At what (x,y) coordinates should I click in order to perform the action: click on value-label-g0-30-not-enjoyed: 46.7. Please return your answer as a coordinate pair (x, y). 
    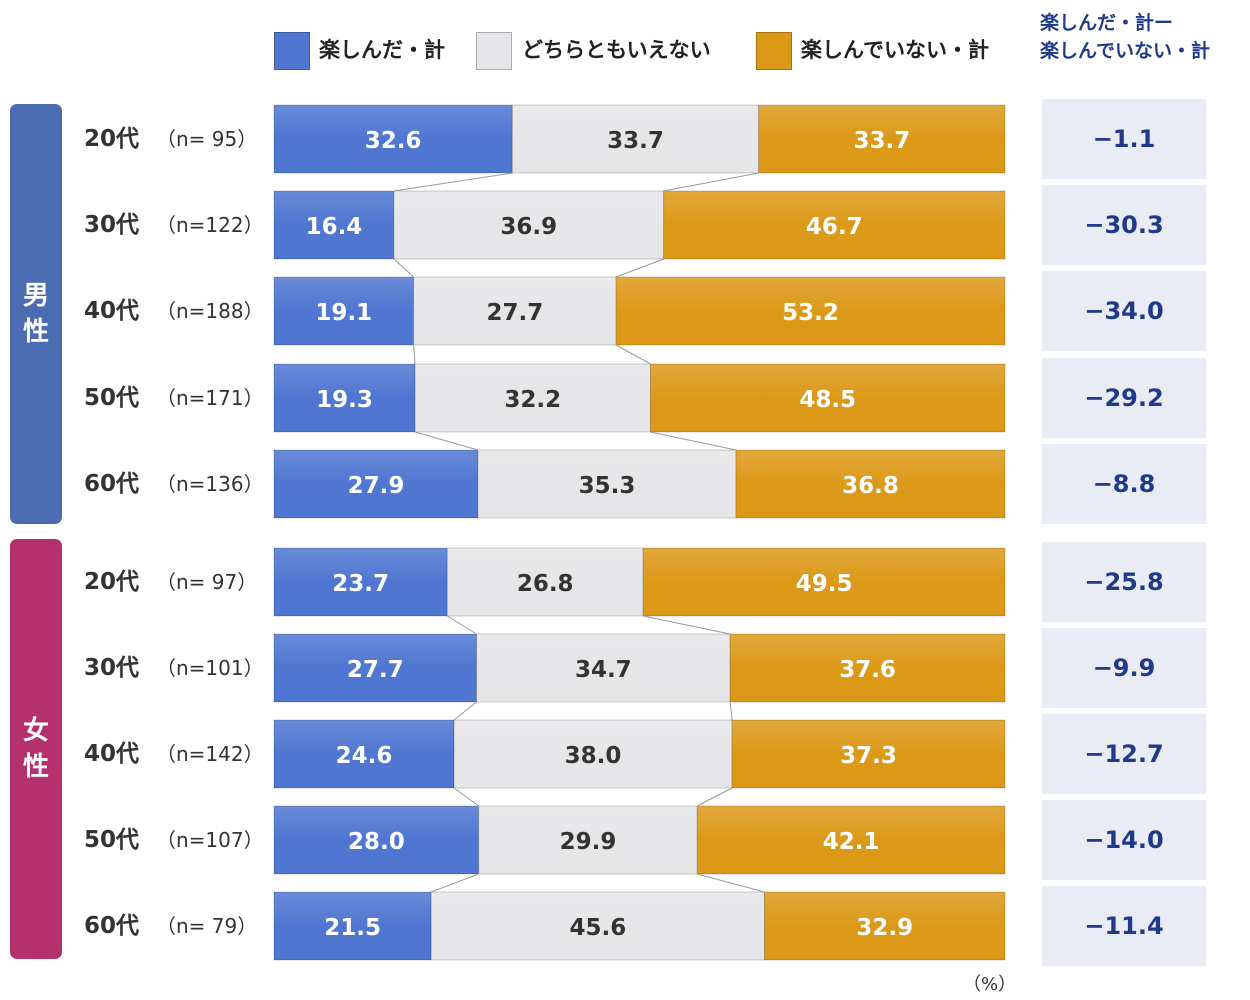
    Looking at the image, I should click on (834, 227).